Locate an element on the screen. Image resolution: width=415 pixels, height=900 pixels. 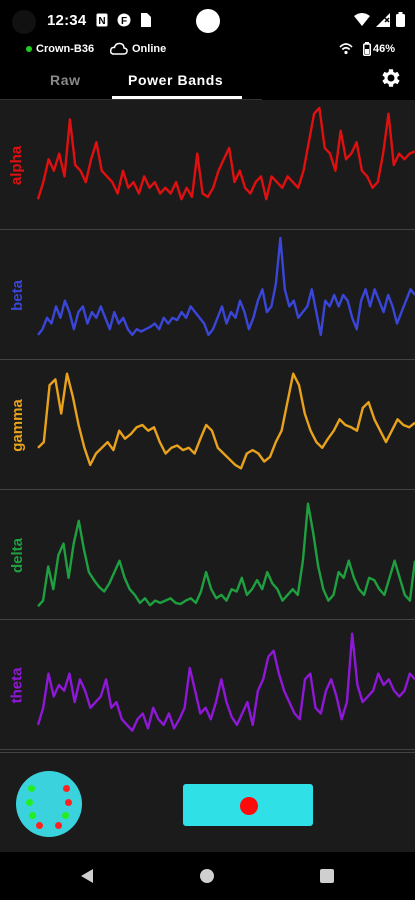
tab-raw: Raw is located at coordinates (65, 80).